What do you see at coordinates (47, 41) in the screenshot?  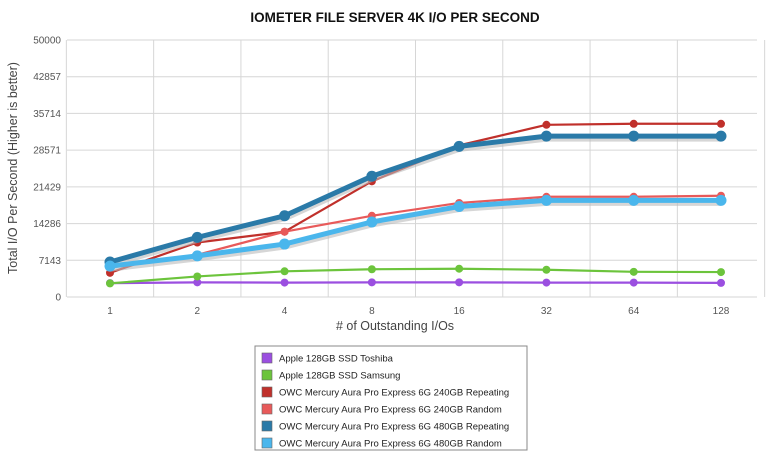 I see `y-tick-label: 50000` at bounding box center [47, 41].